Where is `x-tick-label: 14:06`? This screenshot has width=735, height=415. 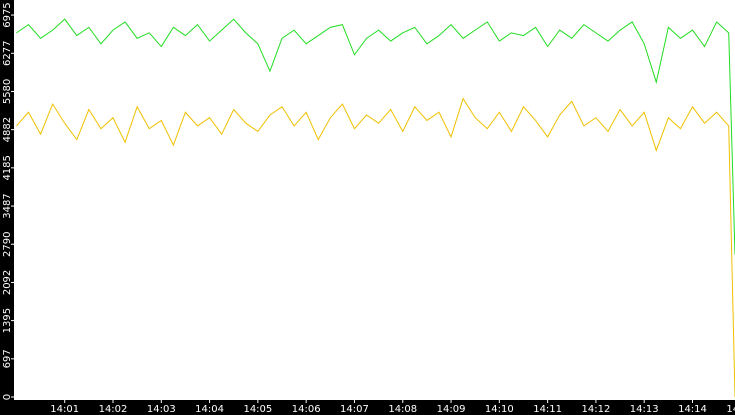 x-tick-label: 14:06 is located at coordinates (306, 409).